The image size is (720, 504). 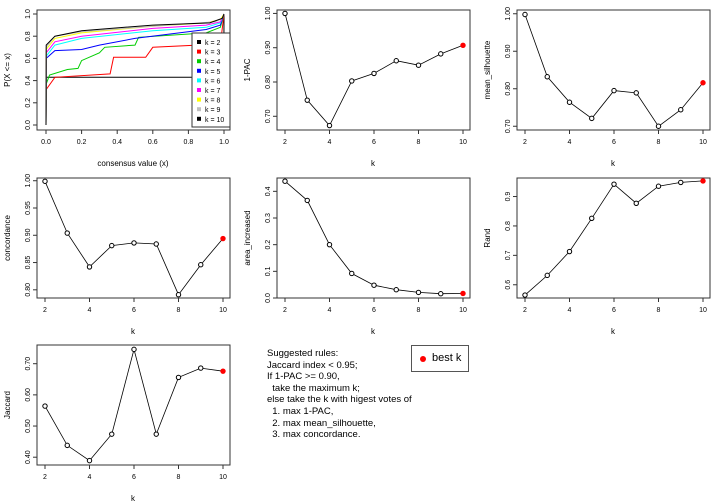 What do you see at coordinates (268, 82) in the screenshot?
I see `y-tick-label: 0.80` at bounding box center [268, 82].